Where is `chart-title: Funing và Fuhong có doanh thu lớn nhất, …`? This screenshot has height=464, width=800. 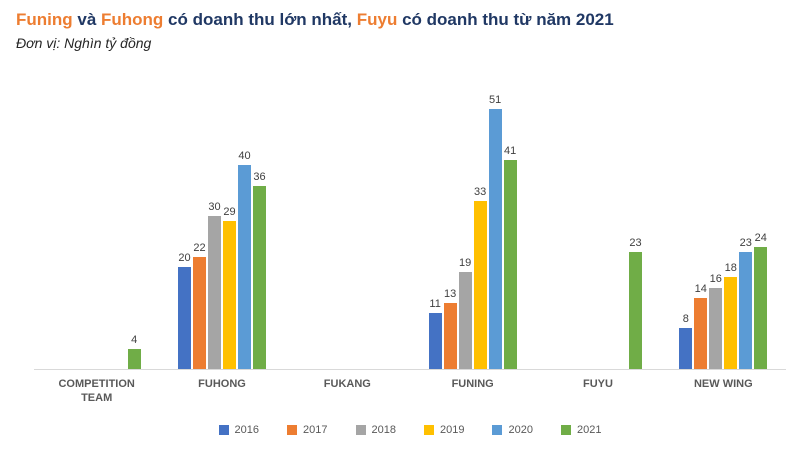 chart-title: Funing và Fuhong có doanh thu lớn nhất, … is located at coordinates (400, 20).